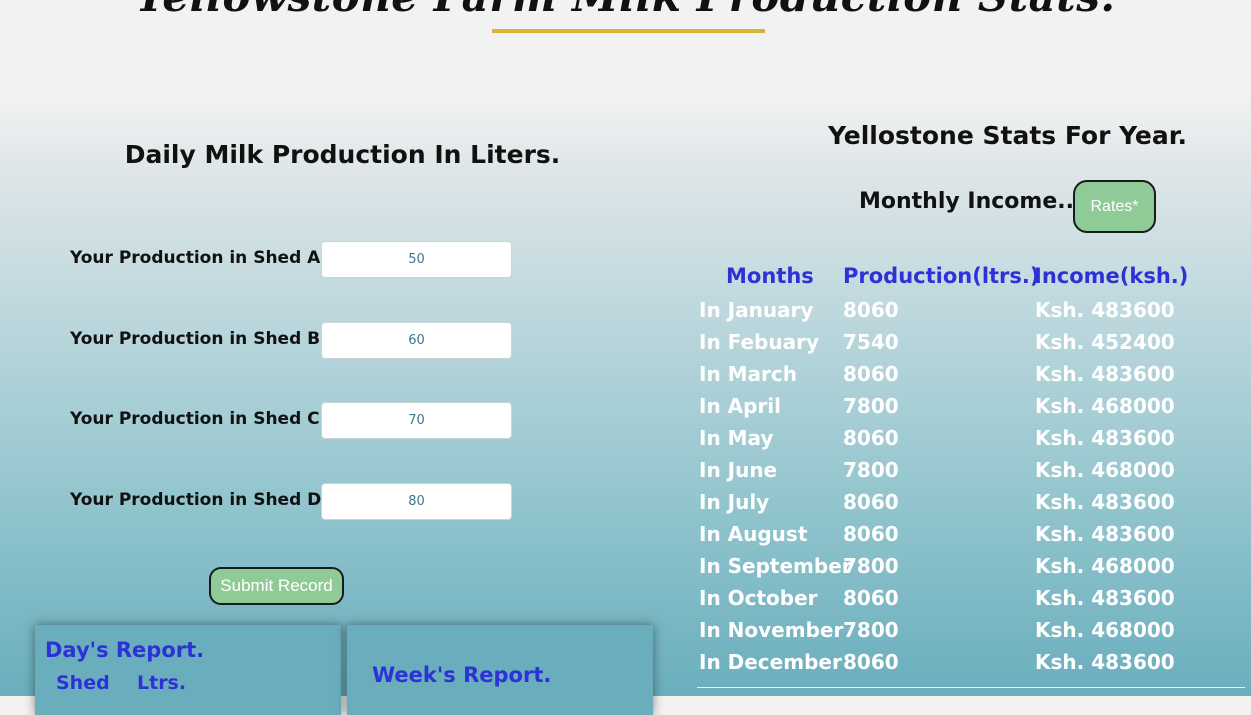 Image resolution: width=1251 pixels, height=715 pixels. Describe the element at coordinates (971, 342) in the screenshot. I see `table-row: In Febuary 7540 Ksh. 452400` at that location.